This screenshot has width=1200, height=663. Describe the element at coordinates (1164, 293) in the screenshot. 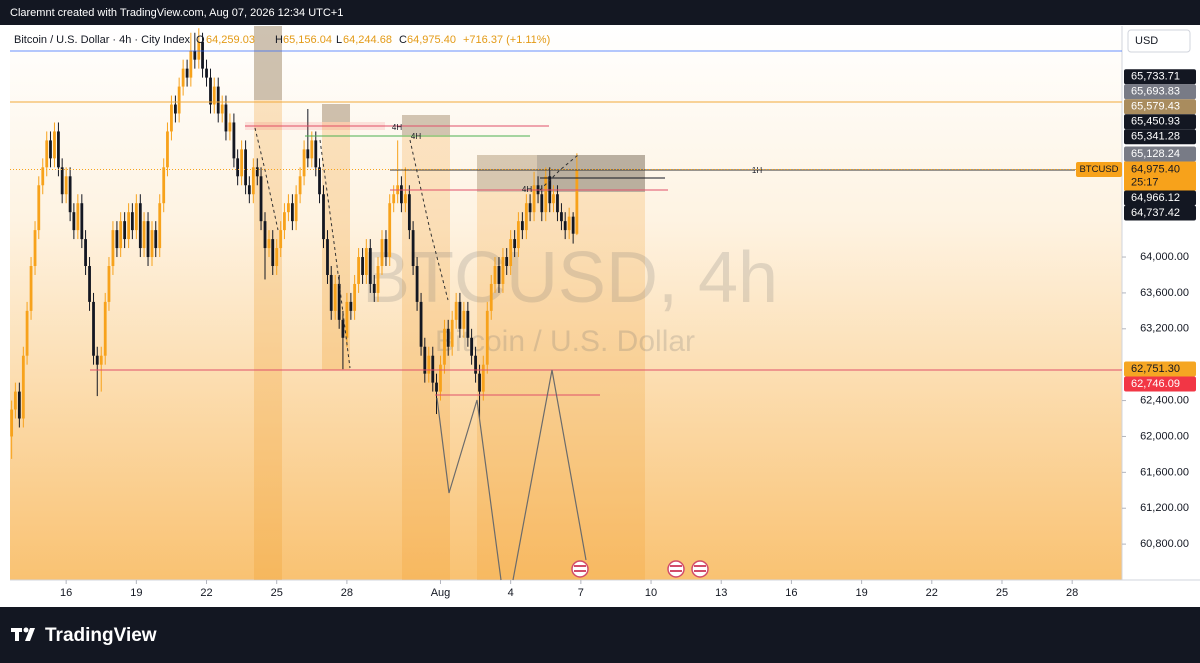

I see `y-tick-label: 63,600.00` at that location.